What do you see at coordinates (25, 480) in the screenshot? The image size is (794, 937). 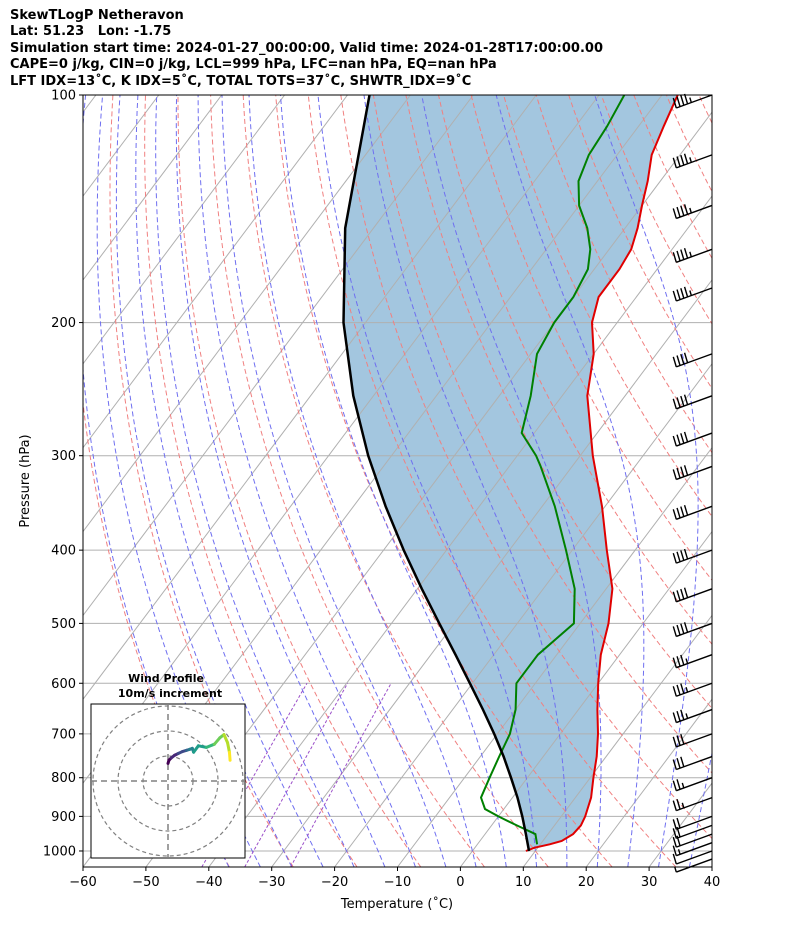 I see `y-axis-label: Pressure (hPa)` at bounding box center [25, 480].